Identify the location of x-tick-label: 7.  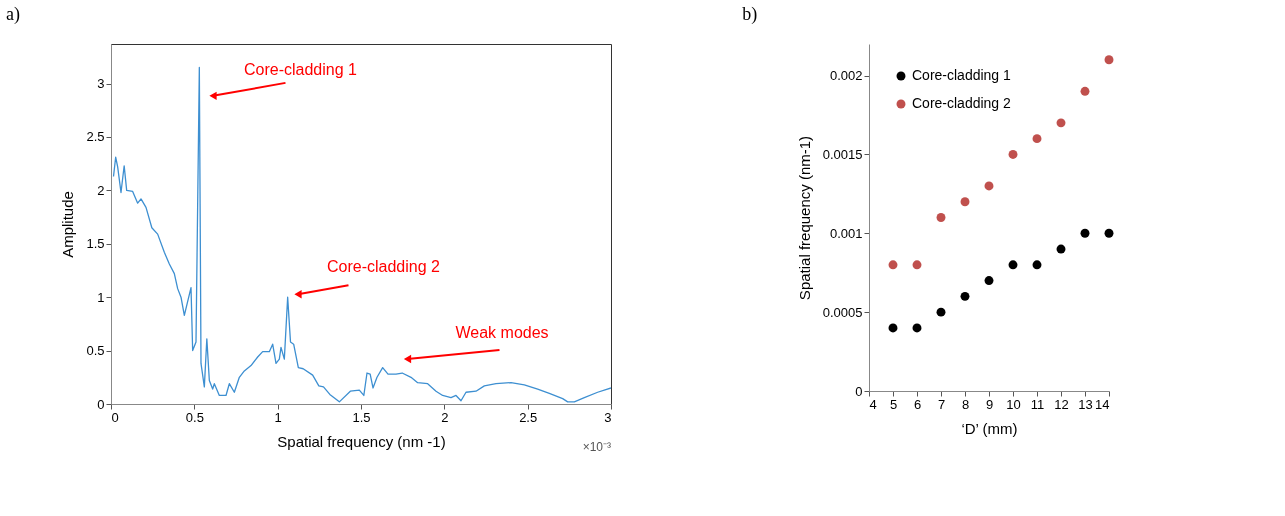
(941, 404).